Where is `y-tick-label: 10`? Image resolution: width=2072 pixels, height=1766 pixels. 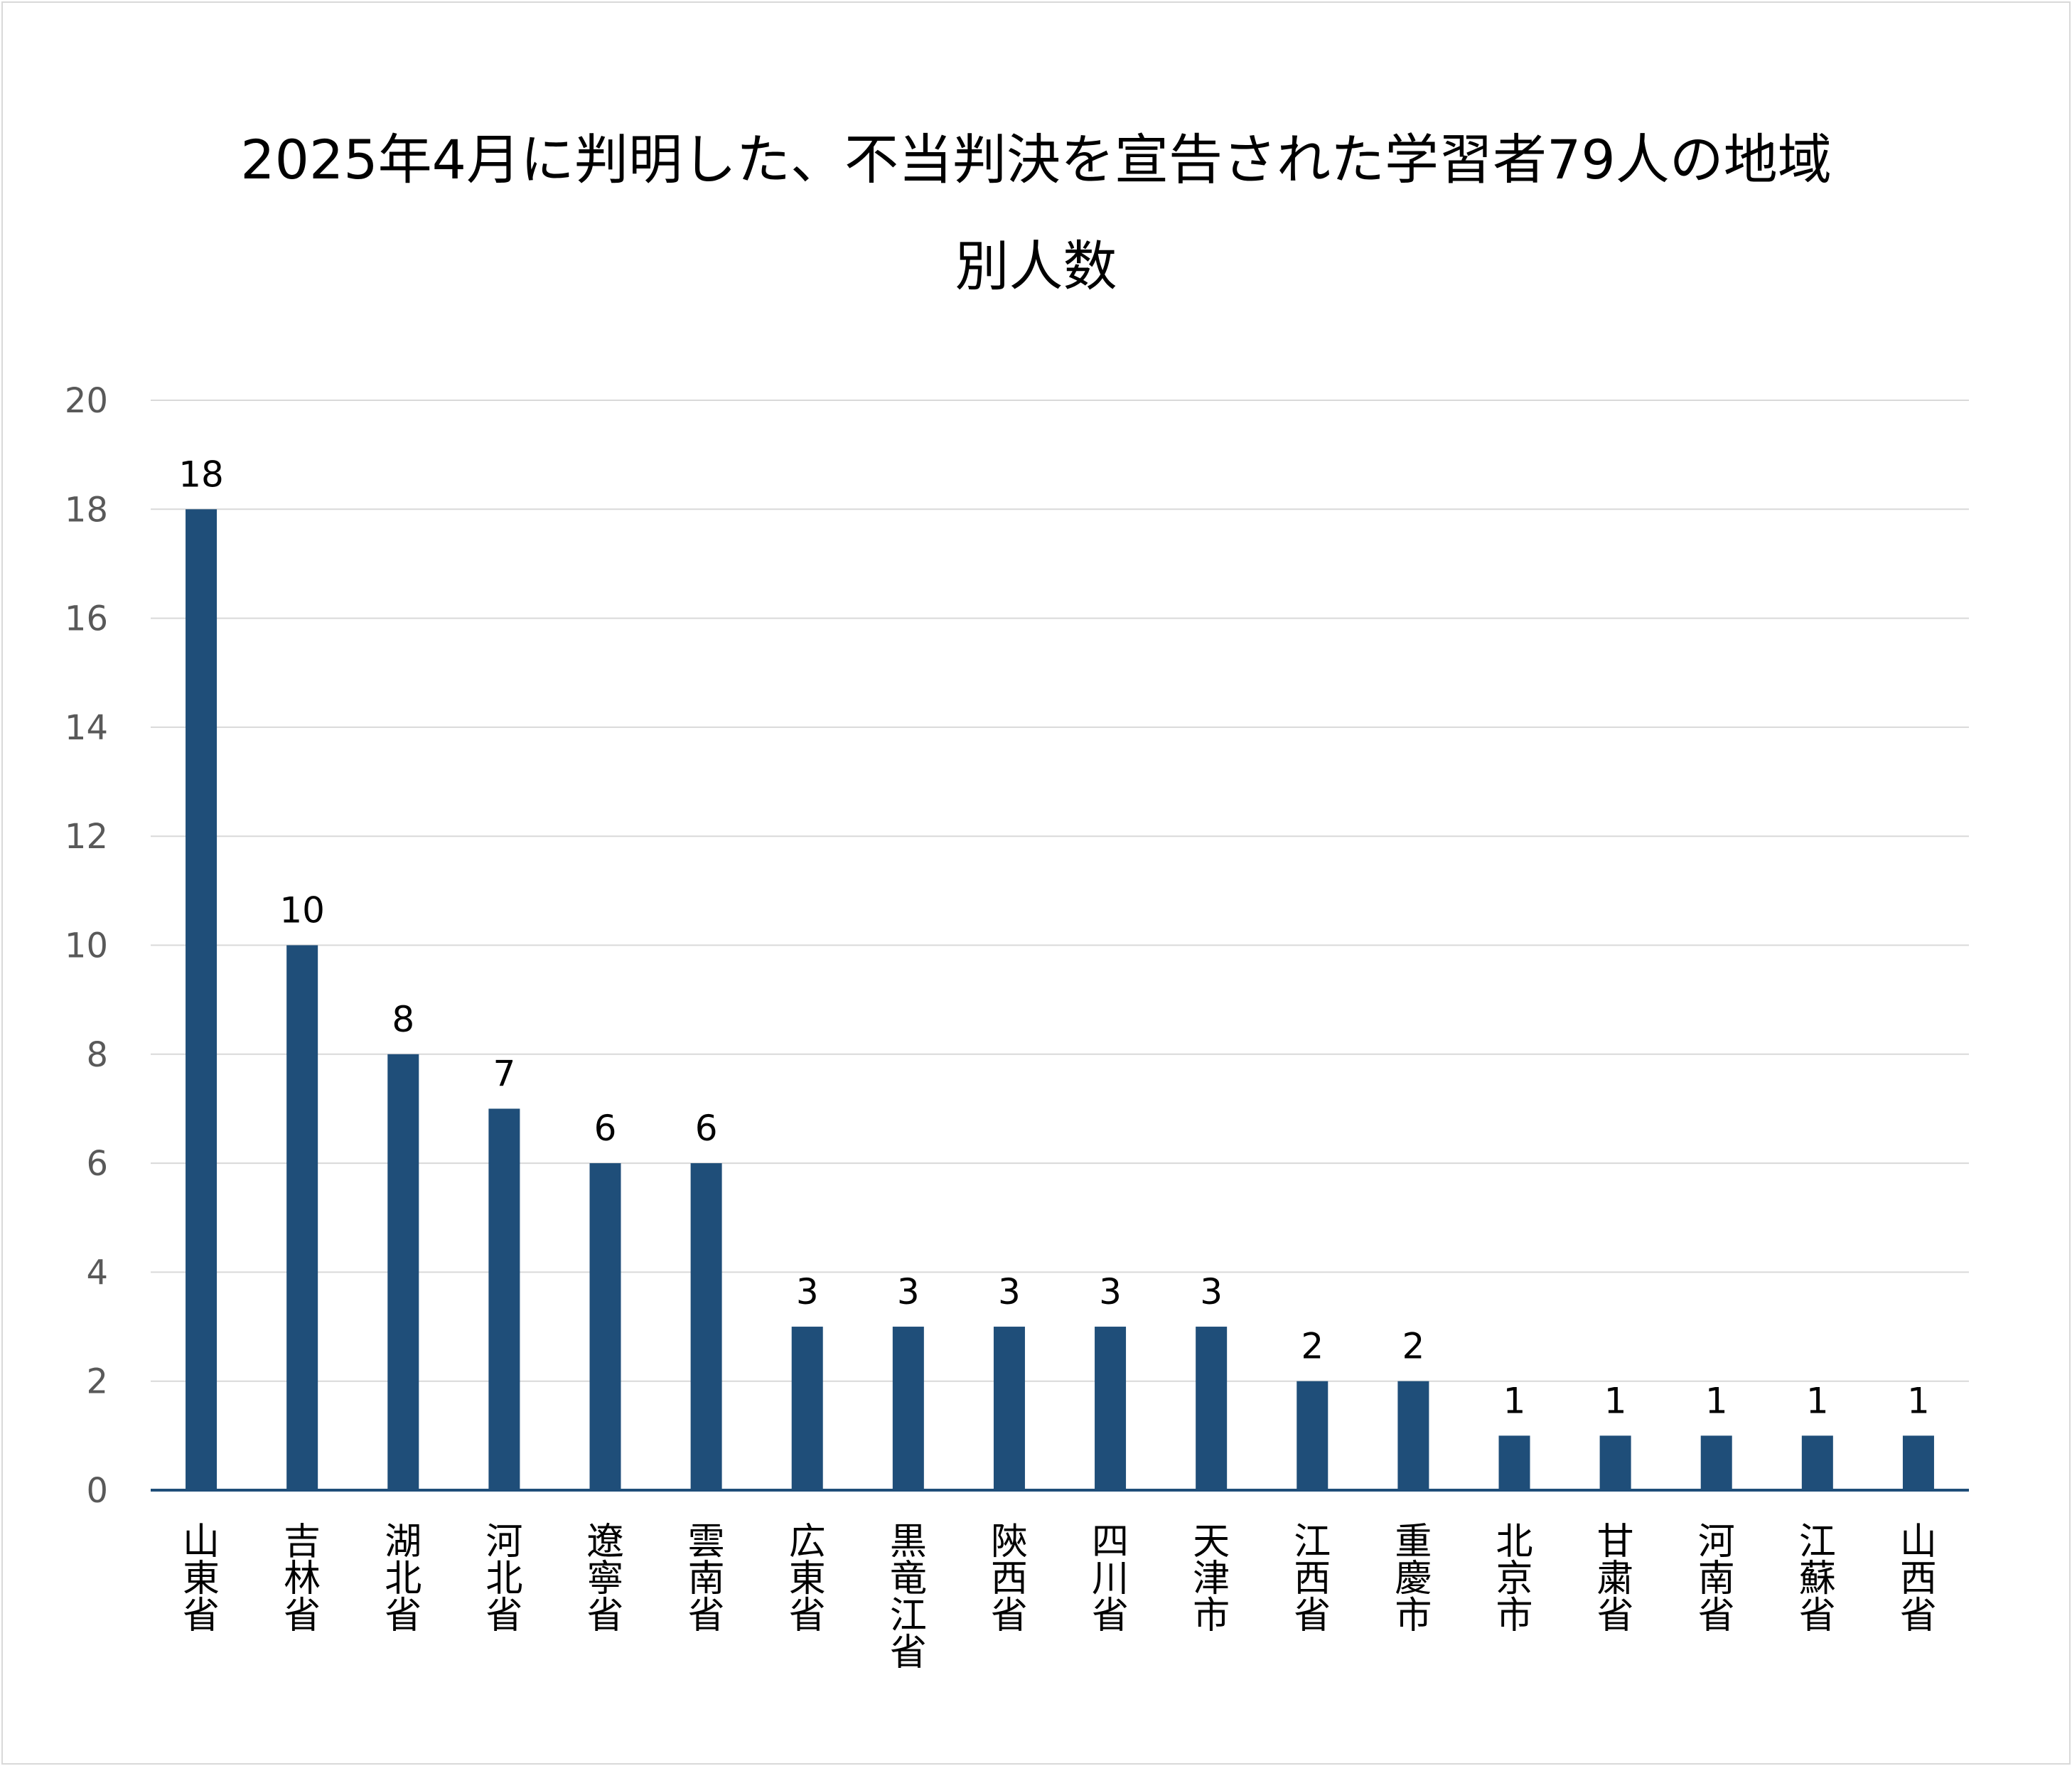 y-tick-label: 10 is located at coordinates (87, 946).